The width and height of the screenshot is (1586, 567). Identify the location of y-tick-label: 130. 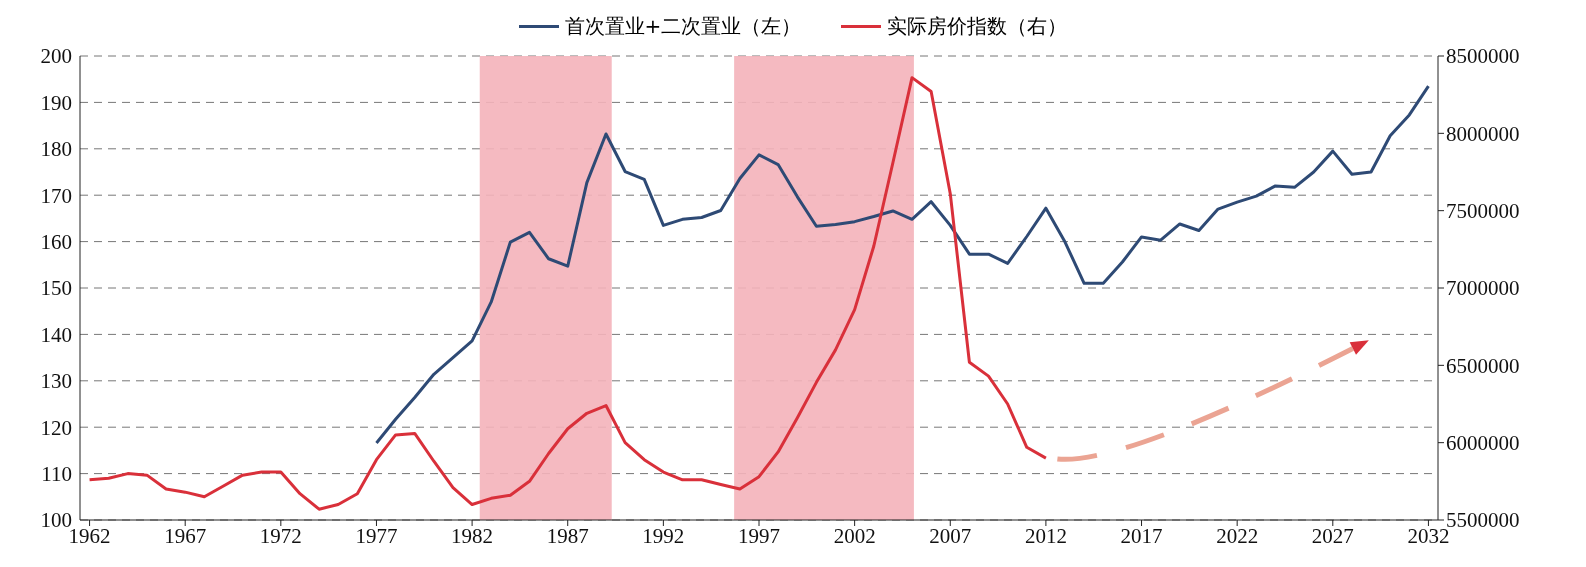
(56, 381).